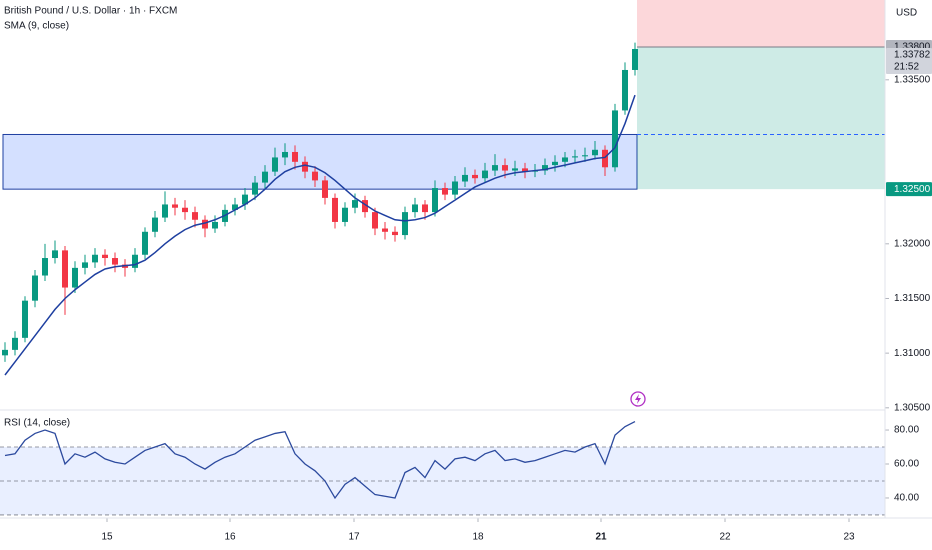  Describe the element at coordinates (36, 26) in the screenshot. I see `indicator-label: SMA (9, close)` at that location.